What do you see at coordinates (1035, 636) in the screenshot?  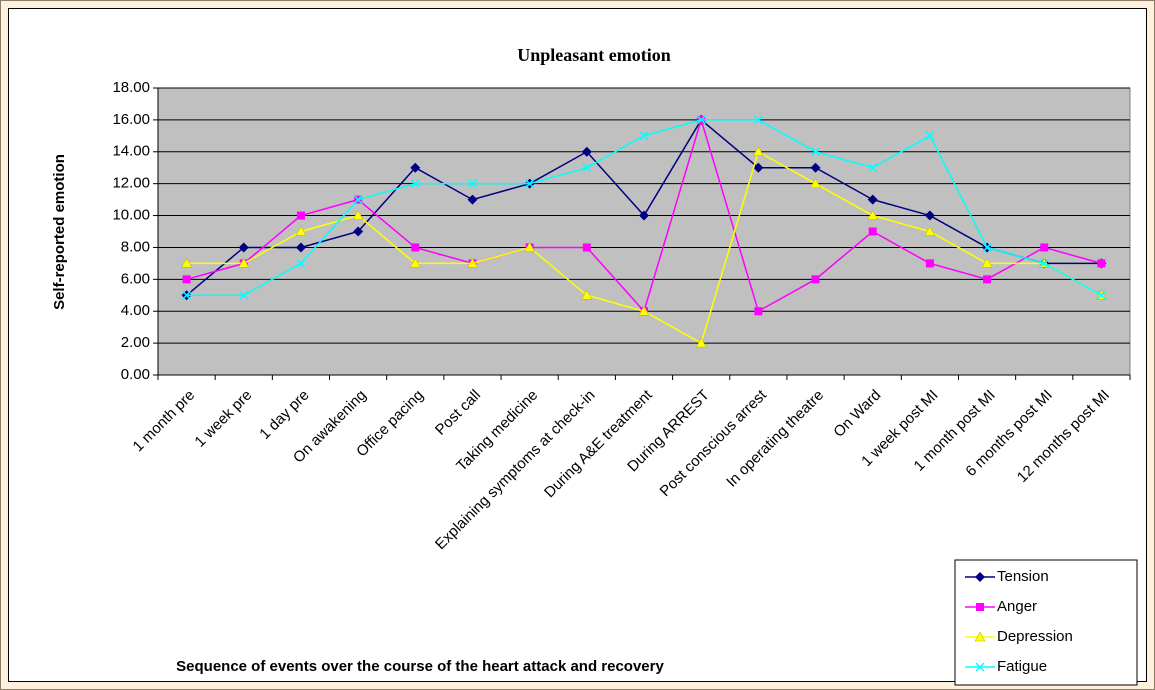 I see `legend-label: Depression` at bounding box center [1035, 636].